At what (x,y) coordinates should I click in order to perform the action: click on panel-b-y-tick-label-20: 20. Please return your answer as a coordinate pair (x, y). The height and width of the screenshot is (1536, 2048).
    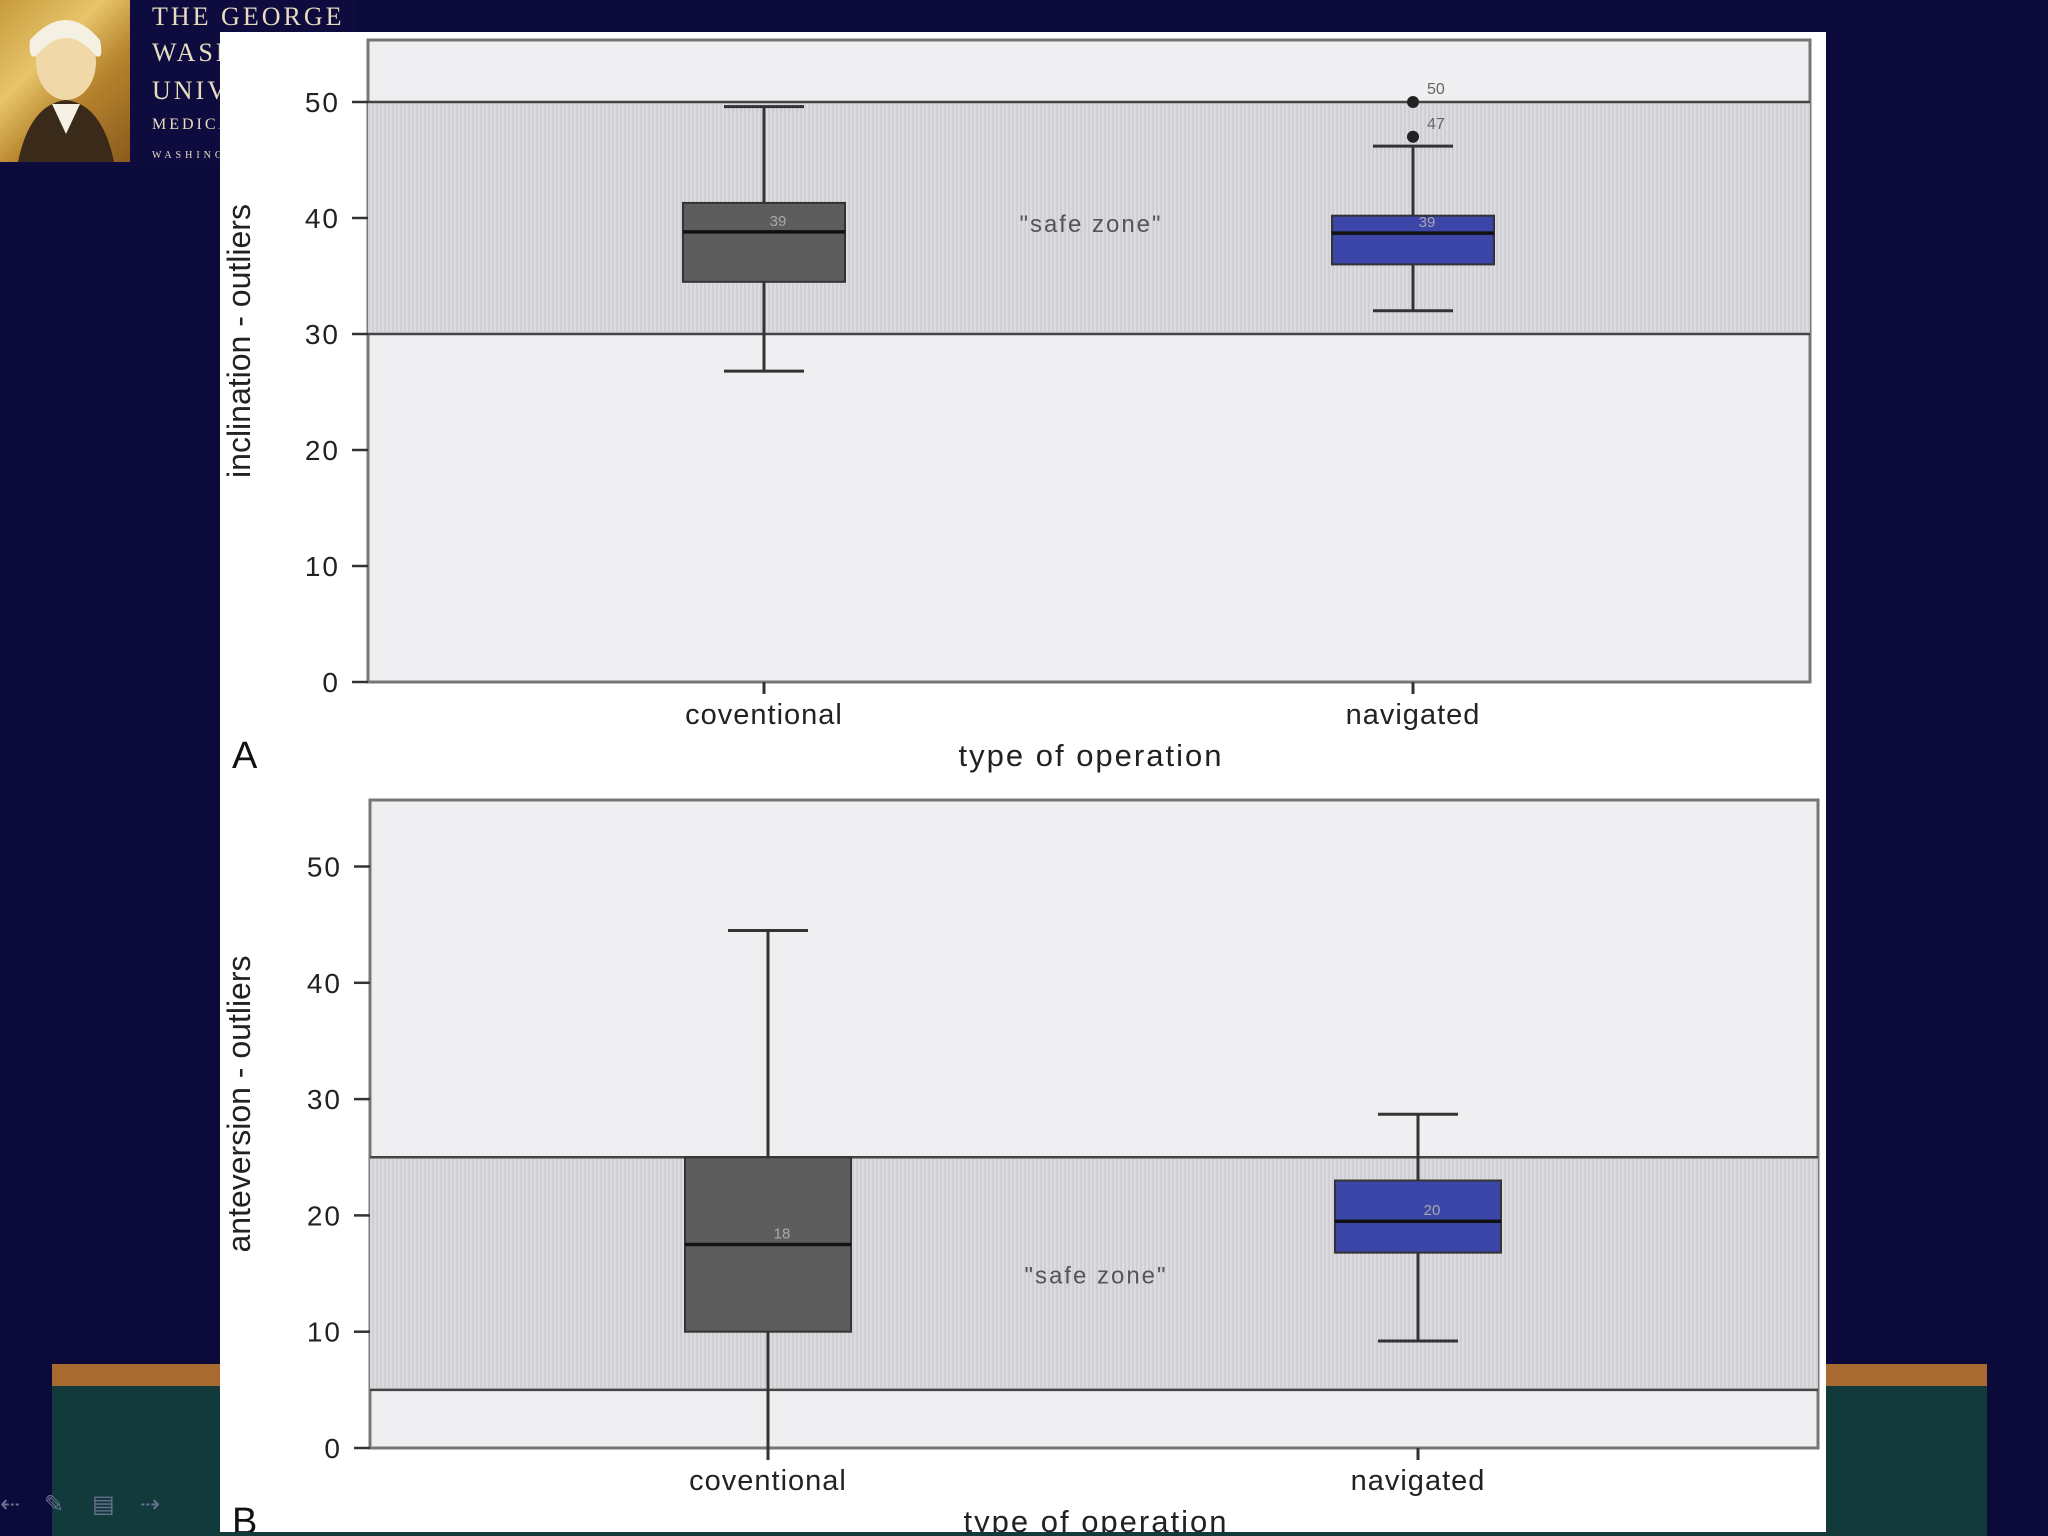
    Looking at the image, I should click on (324, 1215).